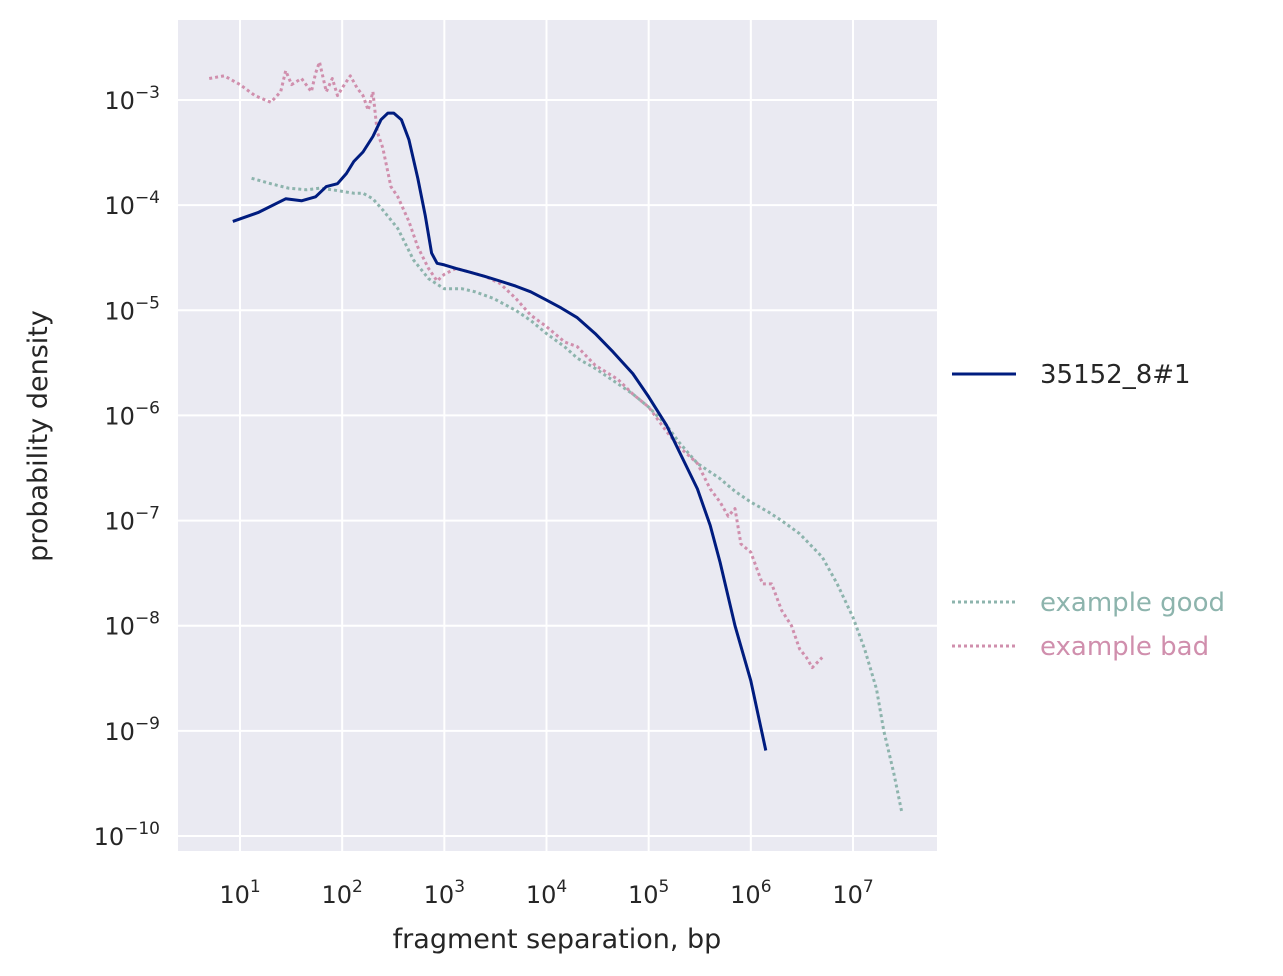 Image resolution: width=1283 pixels, height=976 pixels. I want to click on y-tick-label: 10⁻⁸, so click(132, 625).